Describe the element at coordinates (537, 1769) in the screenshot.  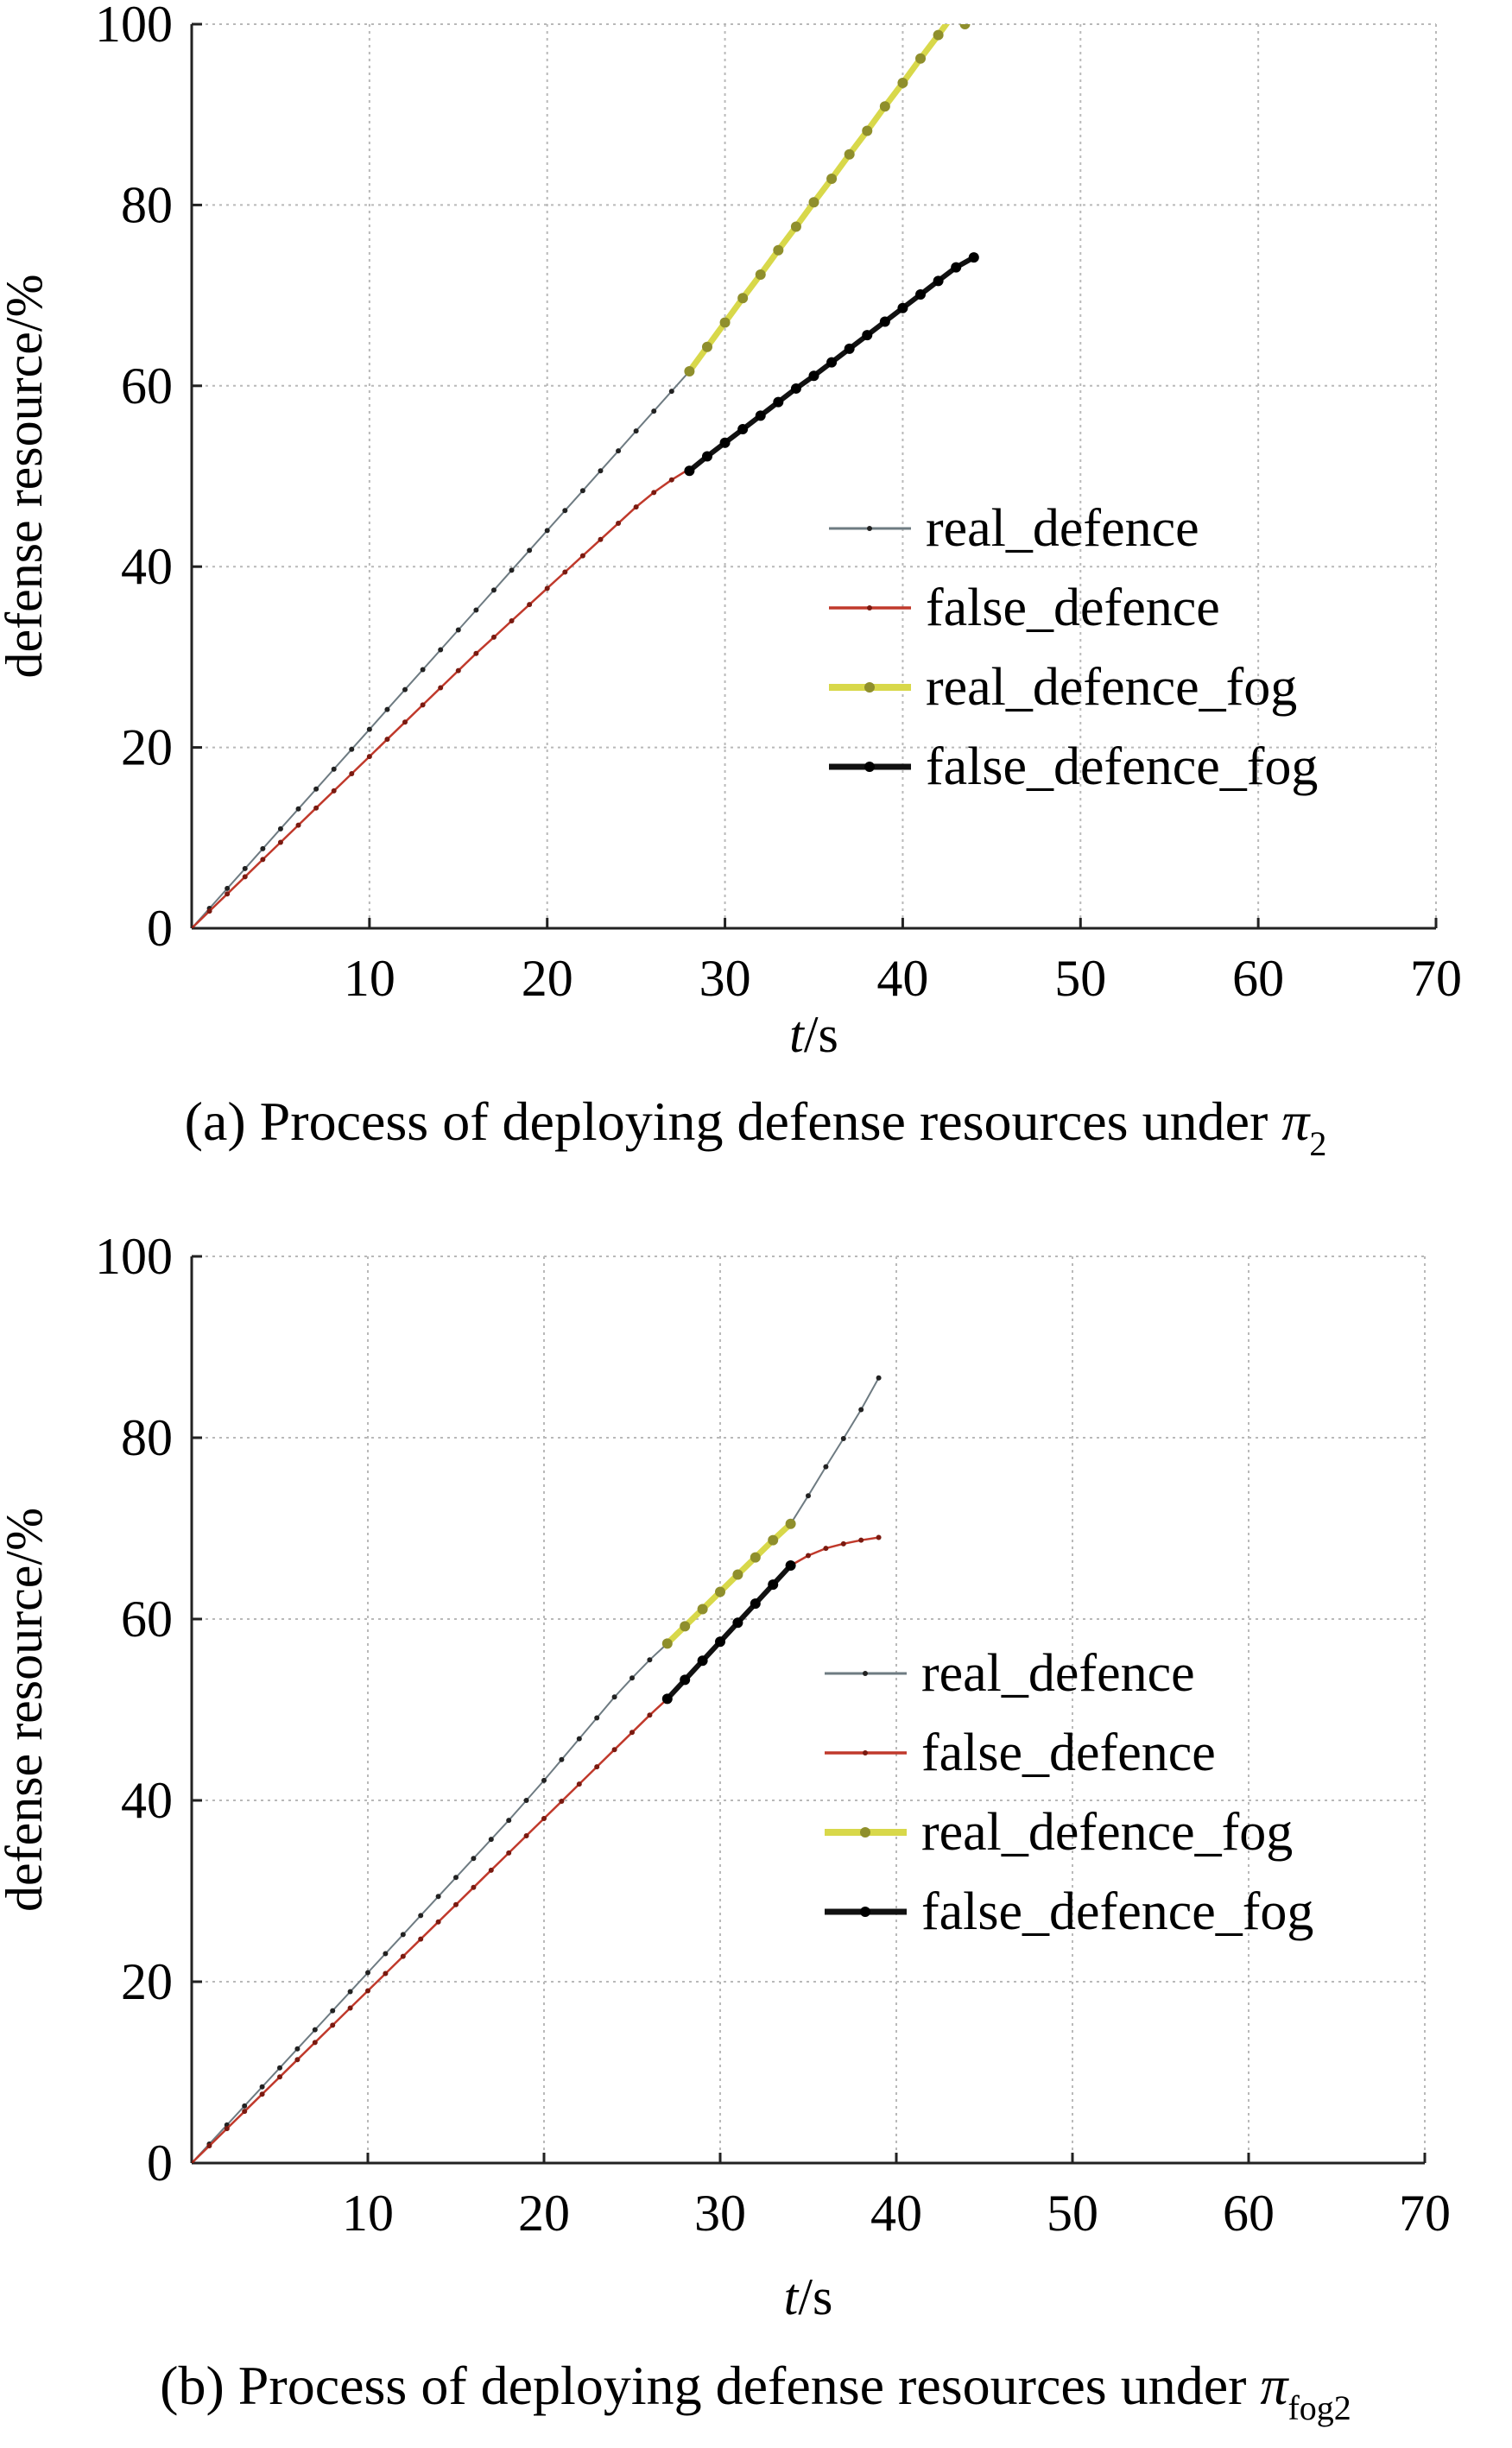
I see `plot-area` at that location.